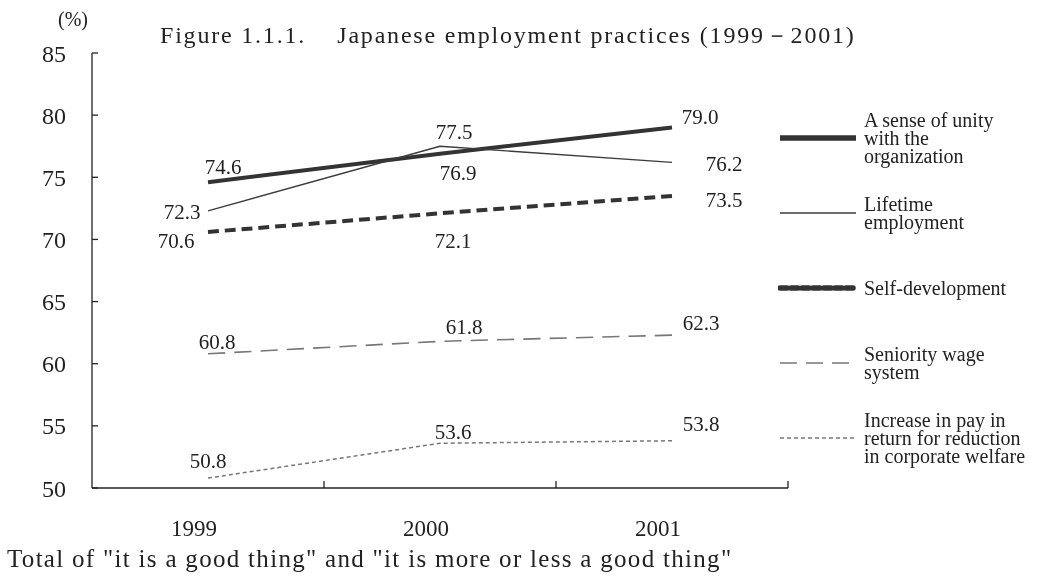  Describe the element at coordinates (454, 132) in the screenshot. I see `data-label: 77.5` at that location.